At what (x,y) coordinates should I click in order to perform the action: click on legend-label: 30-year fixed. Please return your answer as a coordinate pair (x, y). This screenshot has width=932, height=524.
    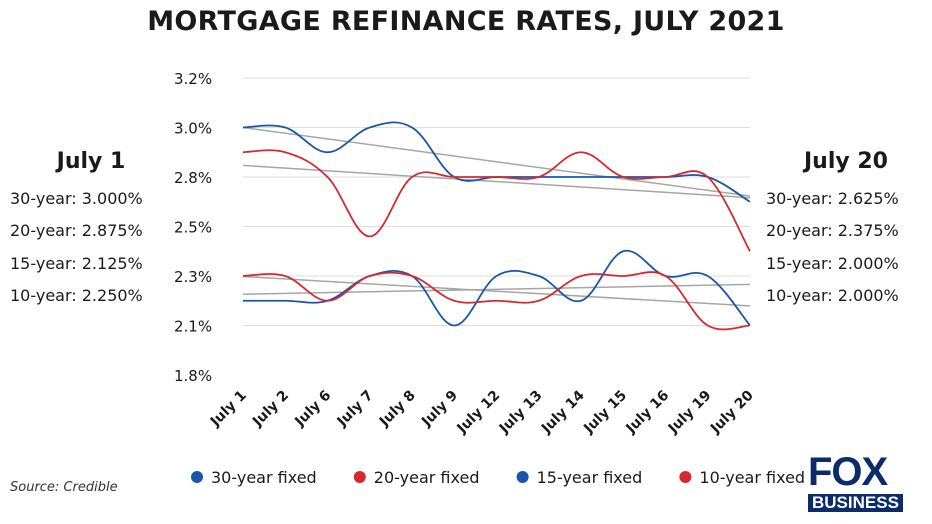
    Looking at the image, I should click on (264, 477).